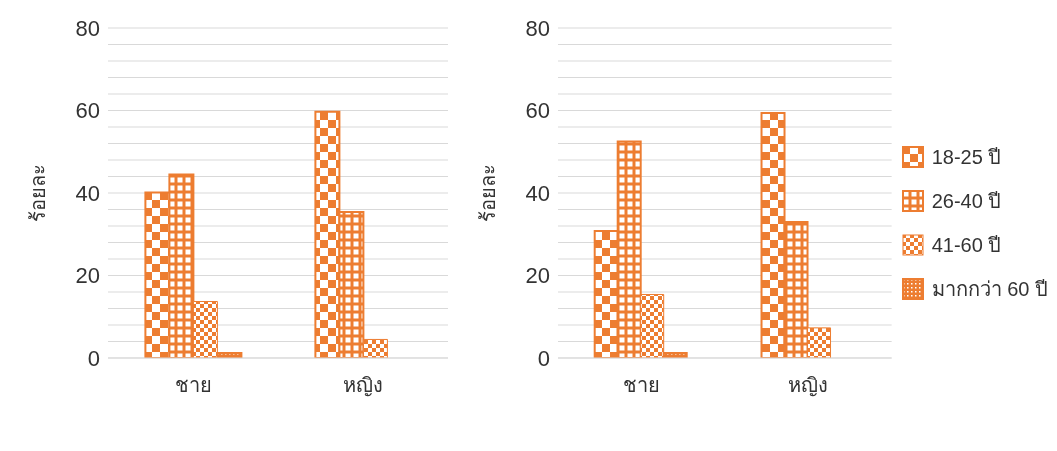 Image resolution: width=1057 pixels, height=451 pixels. What do you see at coordinates (989, 289) in the screenshot?
I see `legend-label: มากกว่า 60 ปี` at bounding box center [989, 289].